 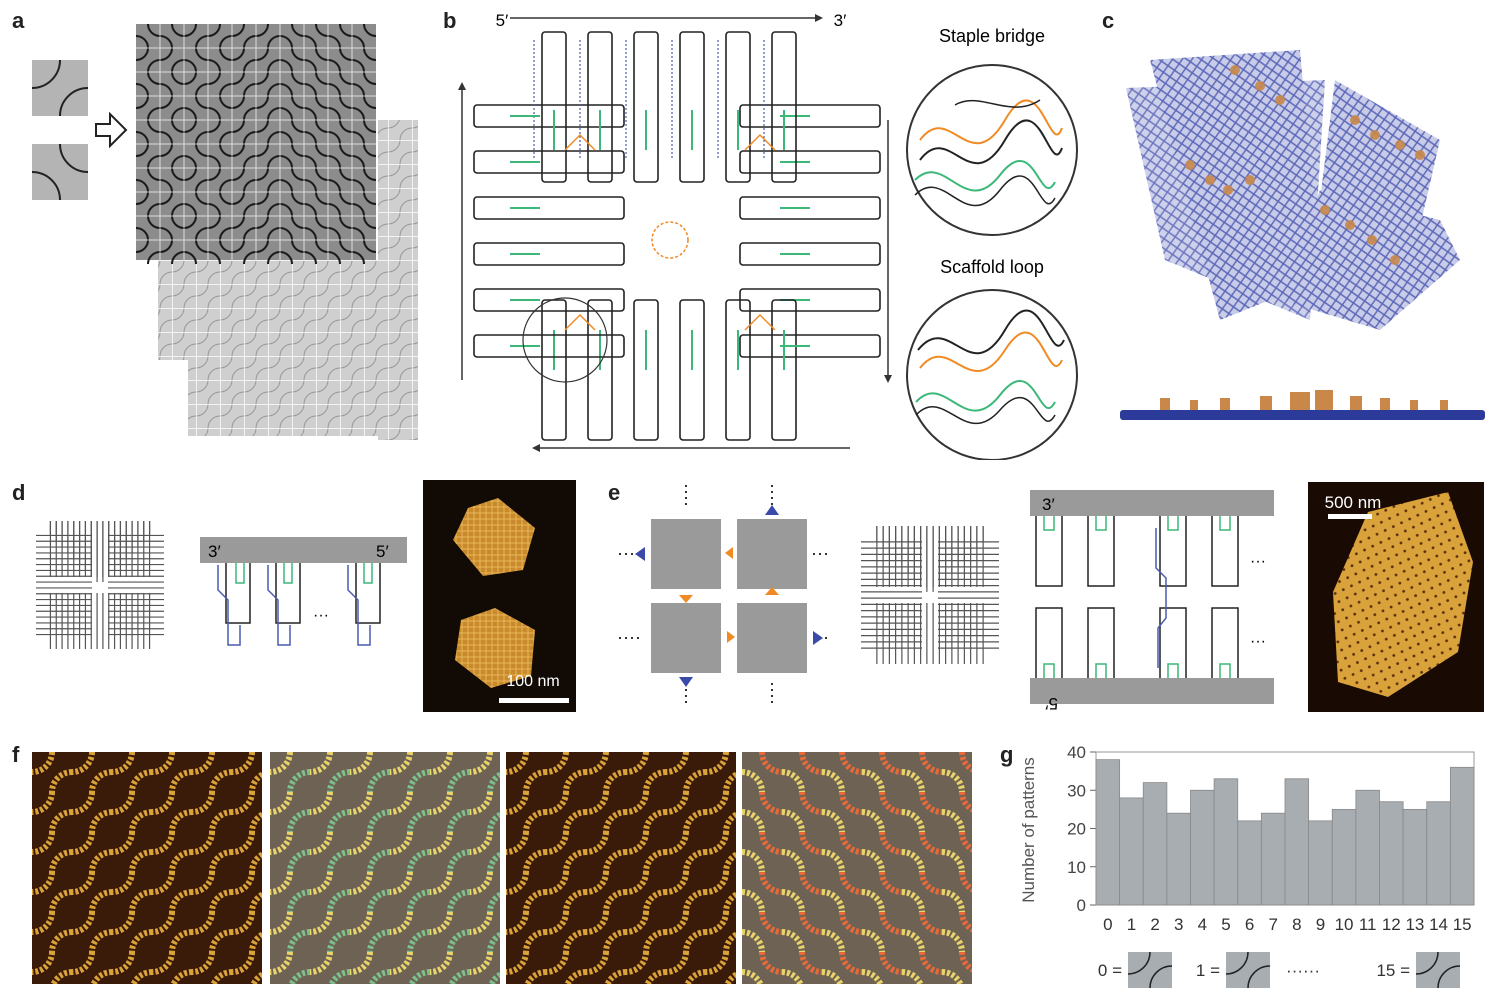 What do you see at coordinates (303, 550) in the screenshot?
I see `helix-bar` at bounding box center [303, 550].